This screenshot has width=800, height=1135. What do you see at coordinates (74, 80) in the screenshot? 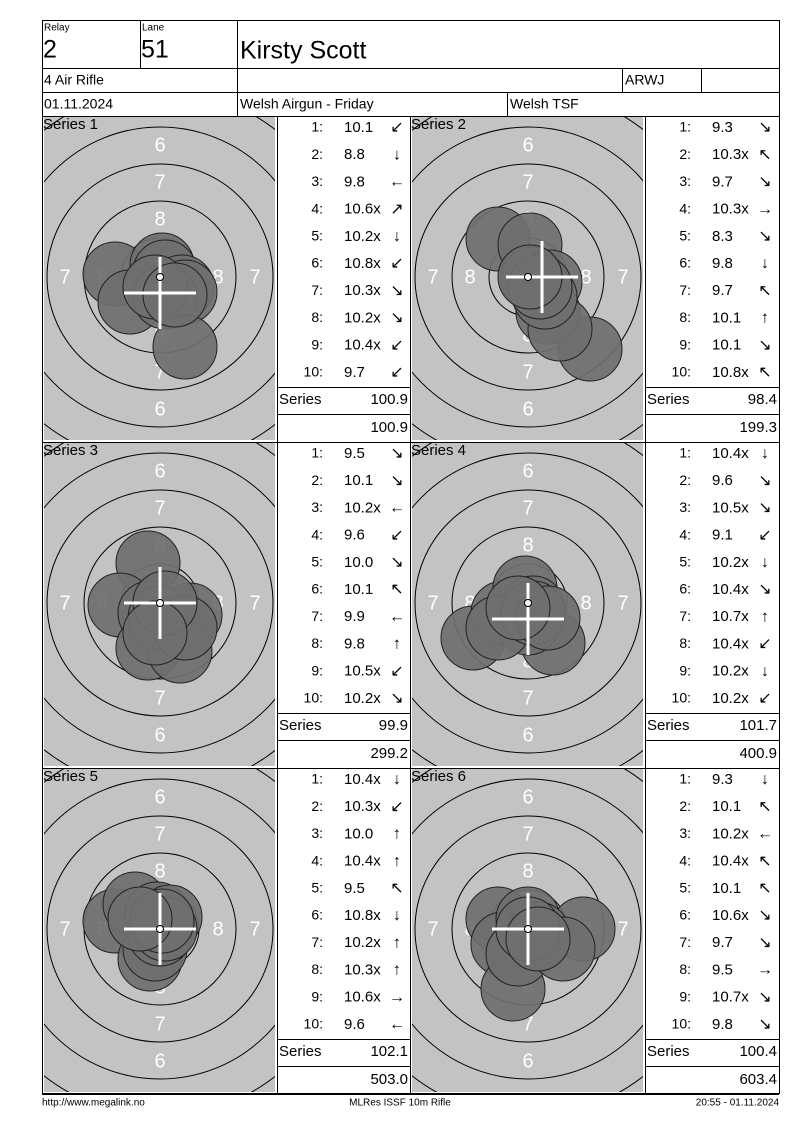
I see `event: 4 Air Rifle` at bounding box center [74, 80].